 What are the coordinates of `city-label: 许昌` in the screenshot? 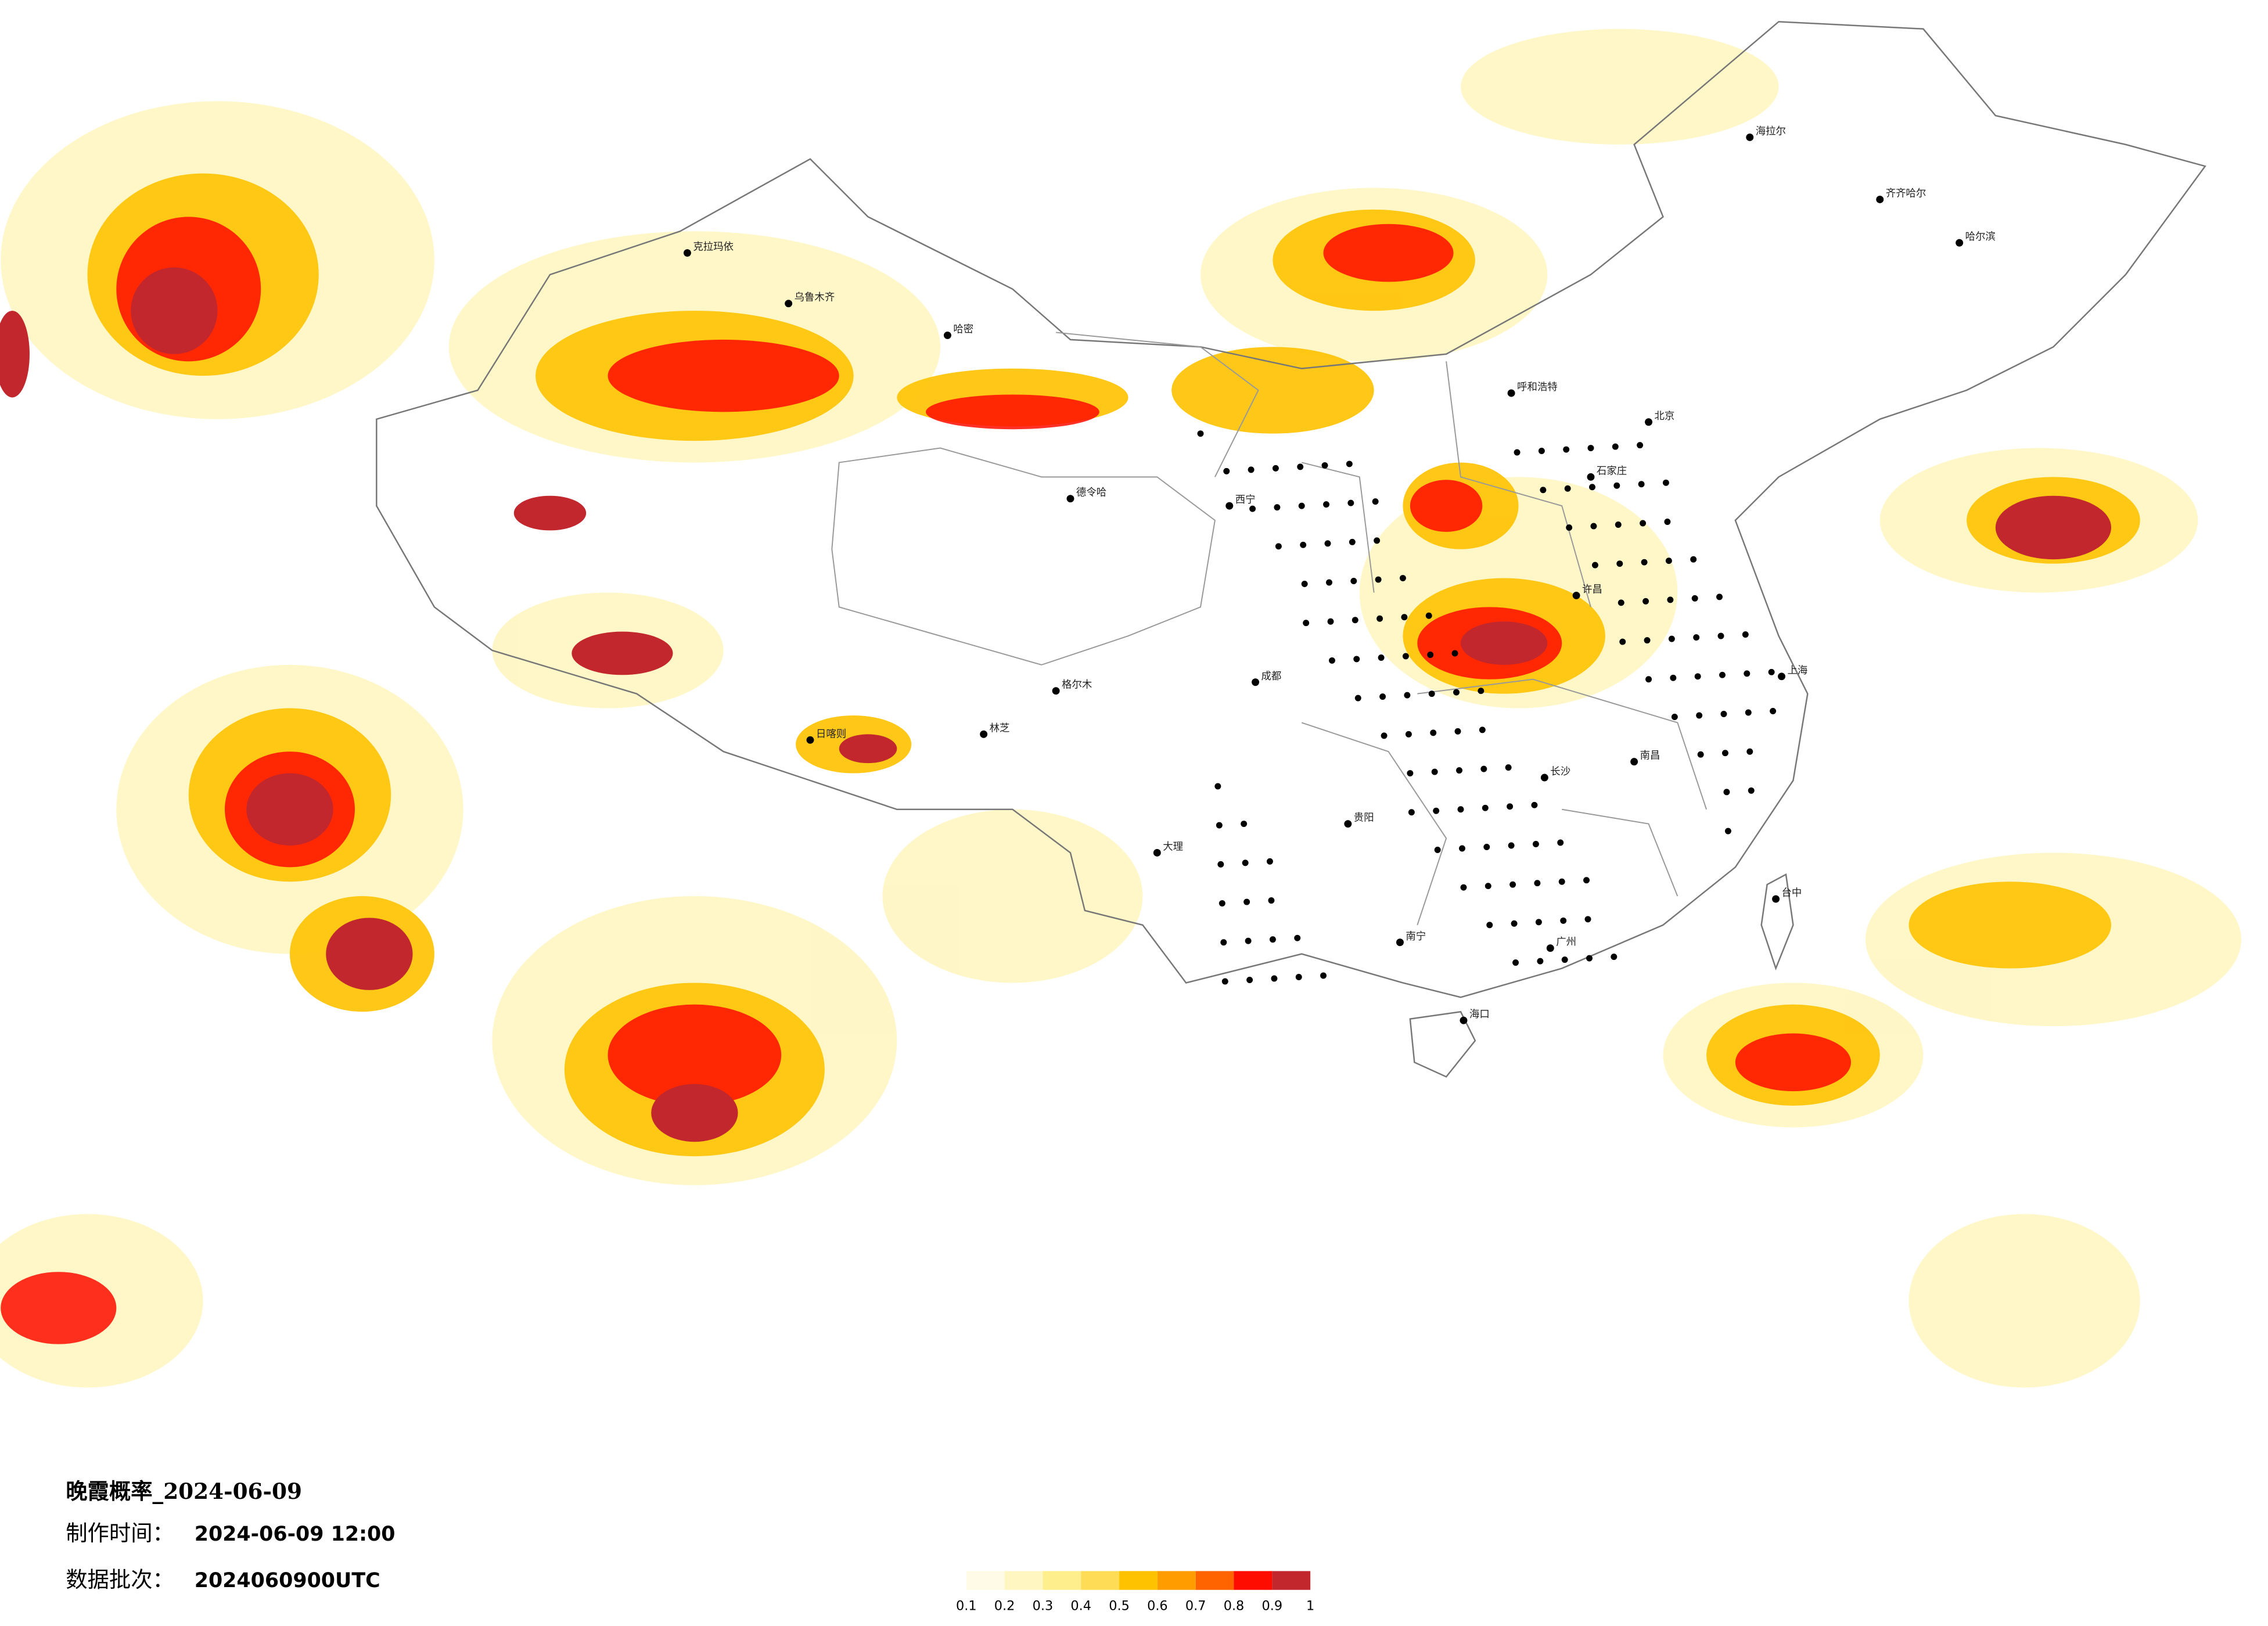 It's located at (1592, 589).